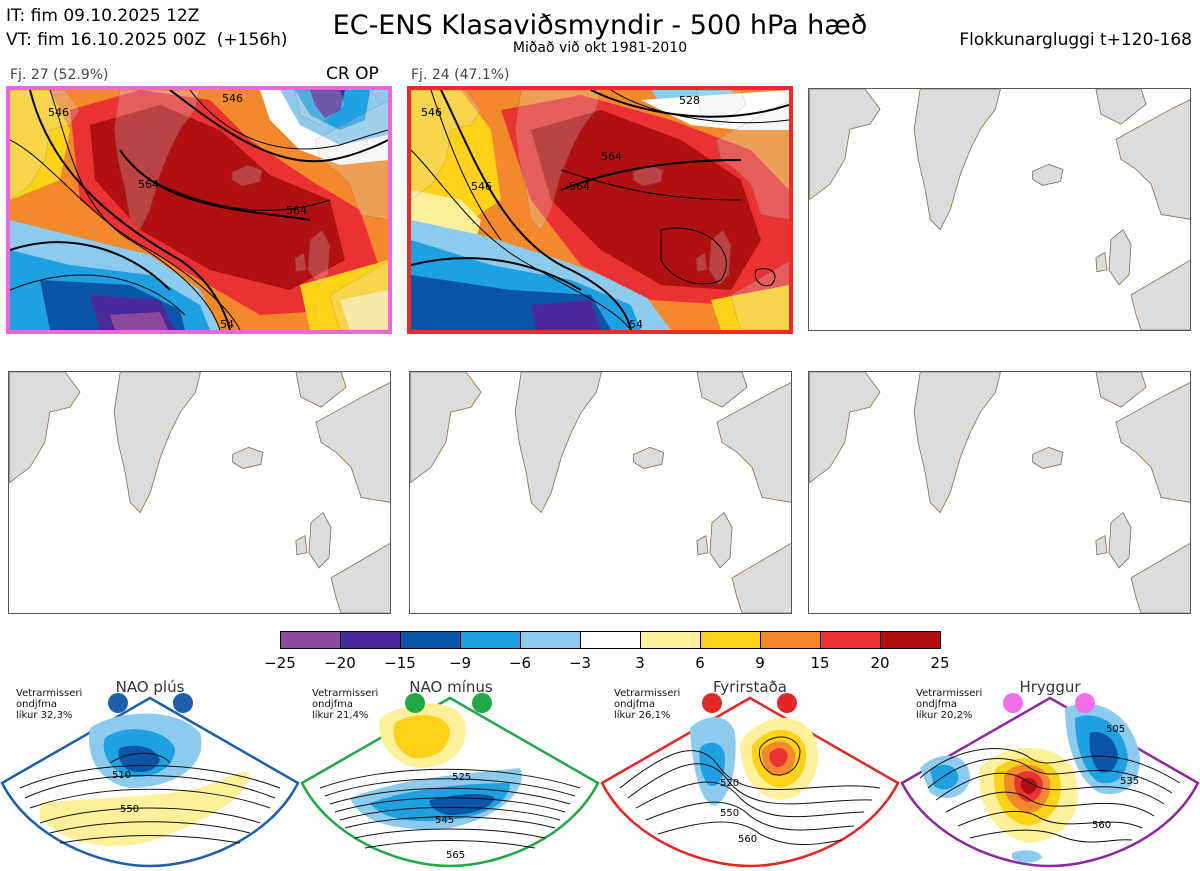  What do you see at coordinates (59, 75) in the screenshot?
I see `cluster-1-label: Fj. 27 (52.9%)` at bounding box center [59, 75].